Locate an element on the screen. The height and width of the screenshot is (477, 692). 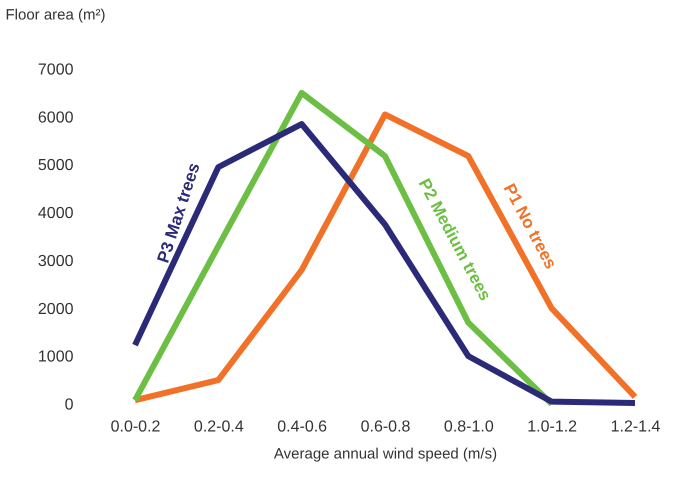
y-tick-label: 4000 is located at coordinates (56, 213).